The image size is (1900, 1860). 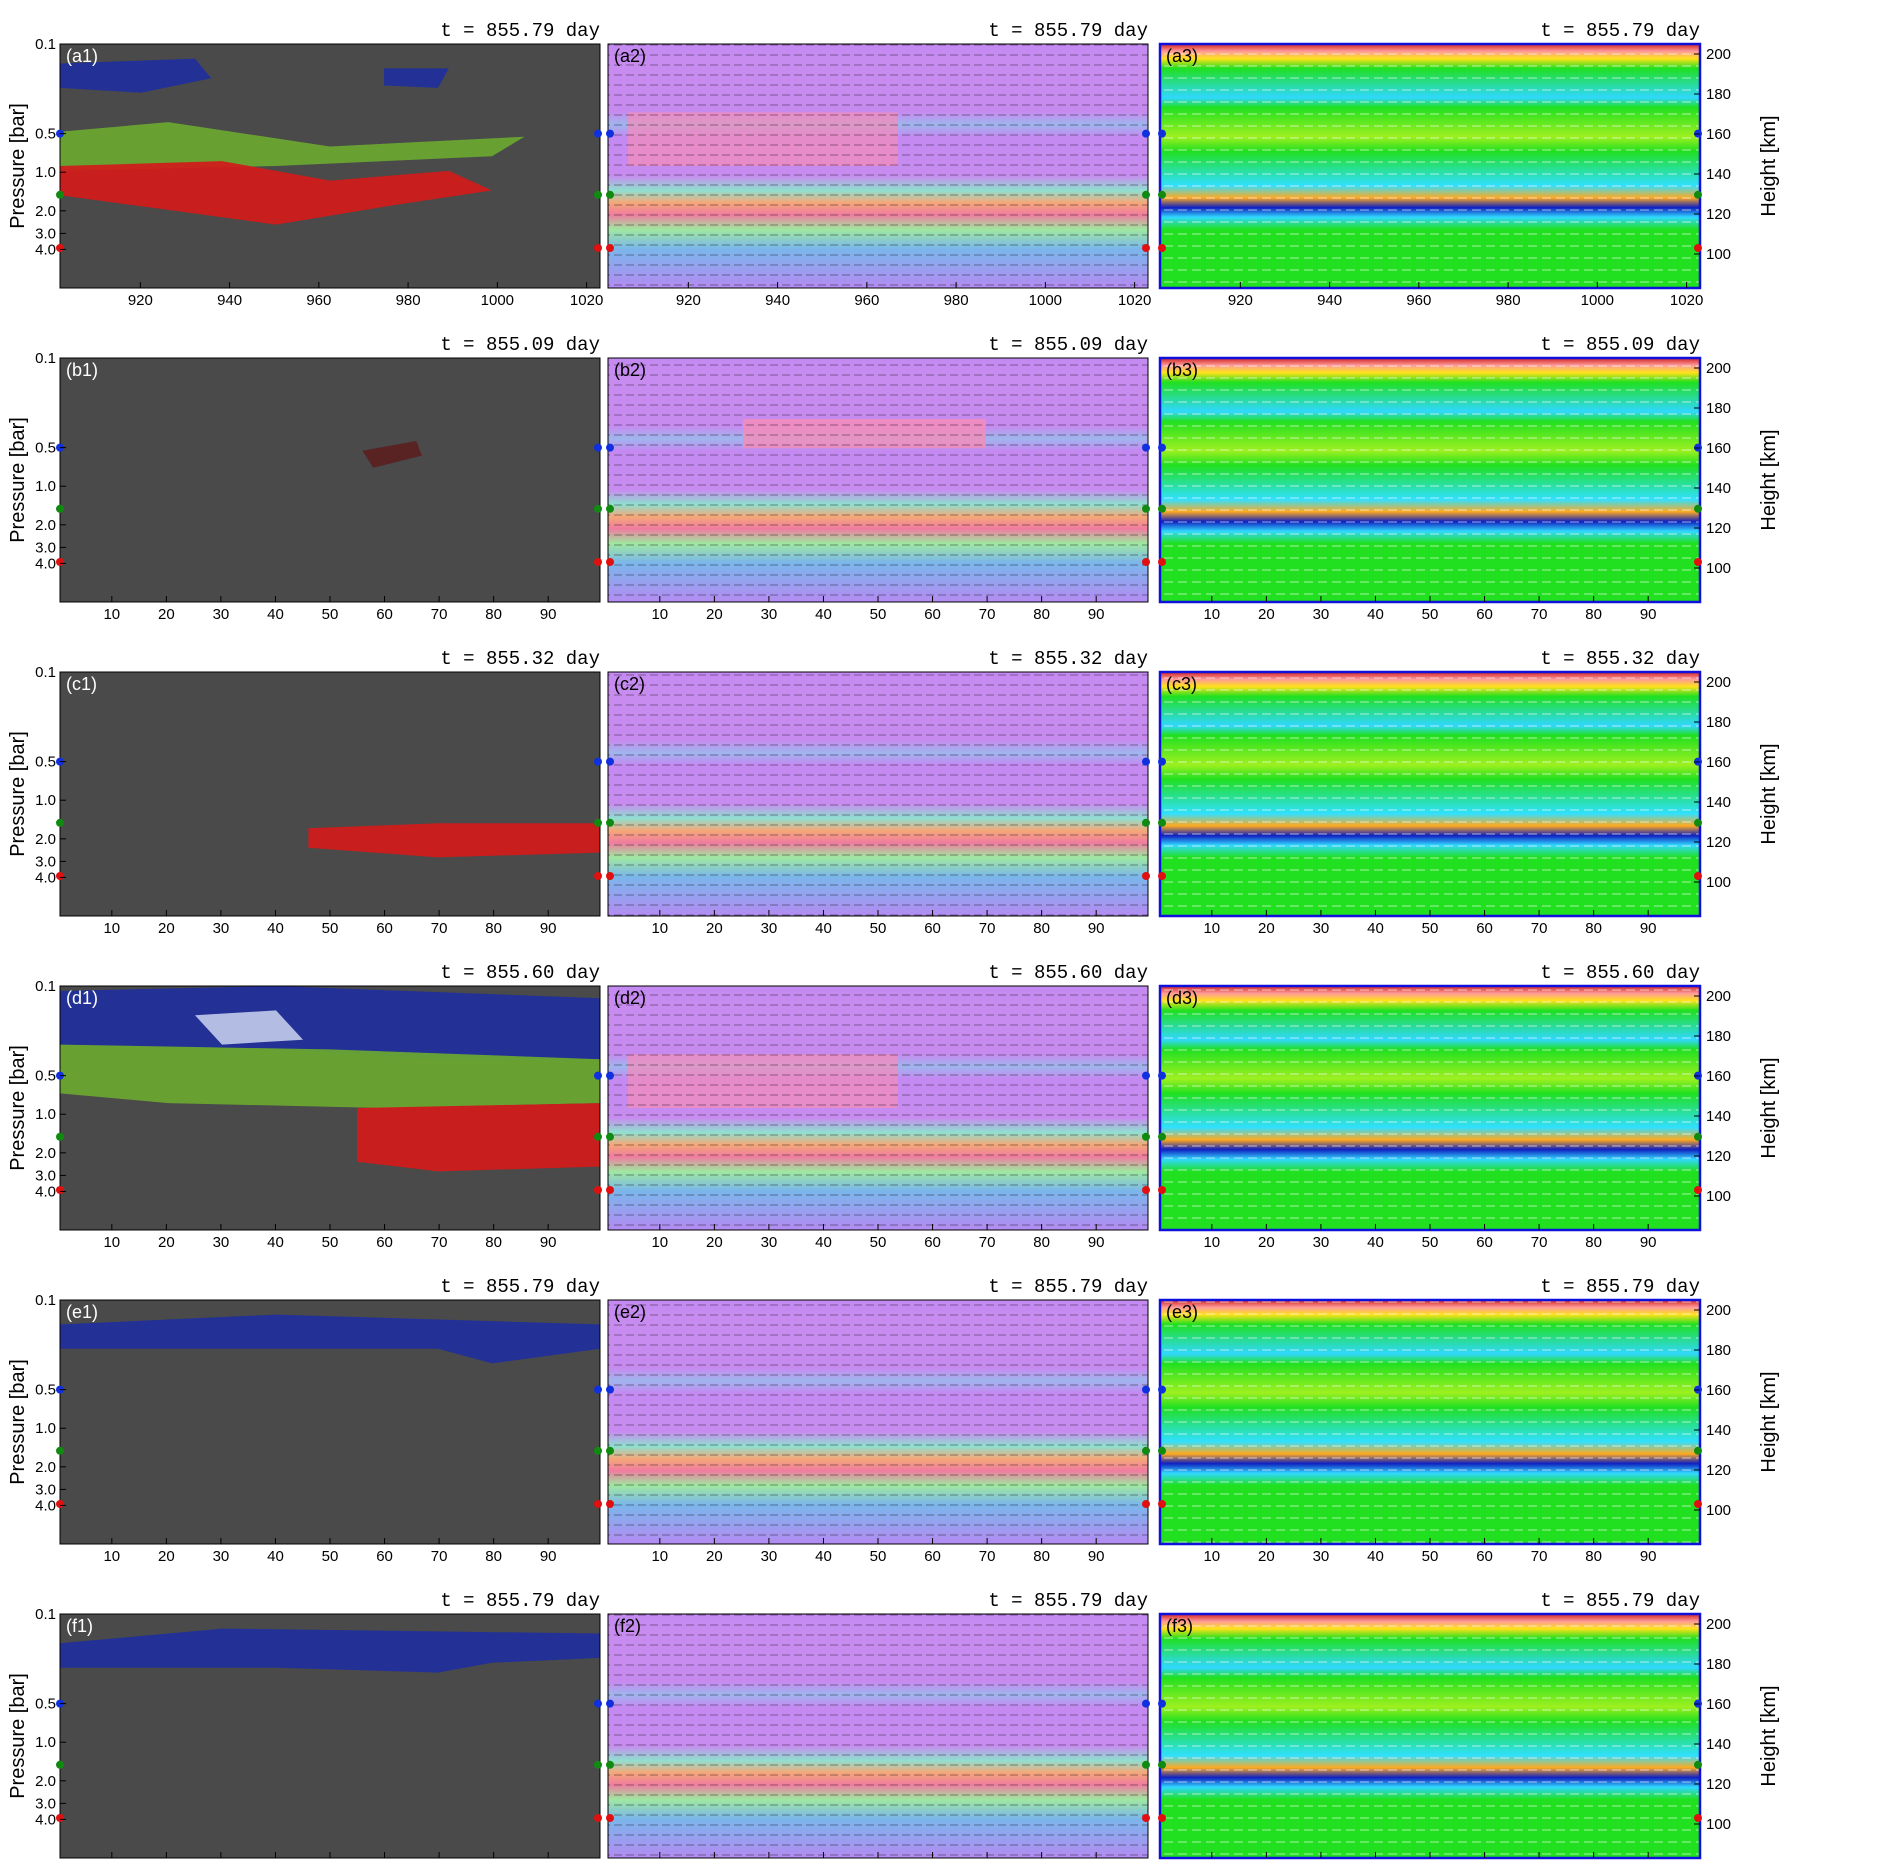 I want to click on panel-label: (a1), so click(x=82, y=56).